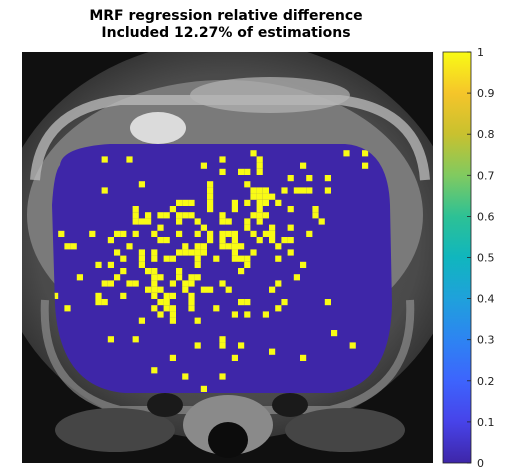 The image size is (513, 470). Describe the element at coordinates (486, 93) in the screenshot. I see `colorbar-tick-label: 0.9` at that location.